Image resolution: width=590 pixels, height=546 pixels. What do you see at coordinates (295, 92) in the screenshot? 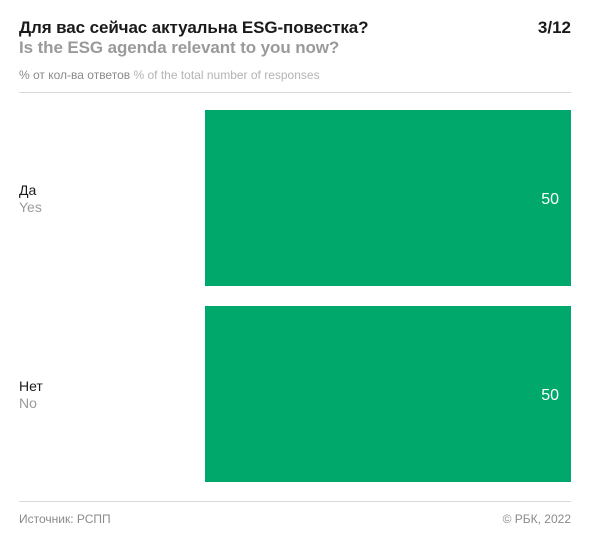
I see `top-divider` at bounding box center [295, 92].